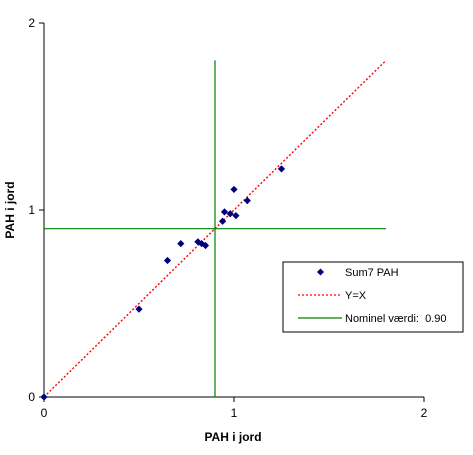  Describe the element at coordinates (44, 413) in the screenshot. I see `x-tick-label-0: 0` at that location.